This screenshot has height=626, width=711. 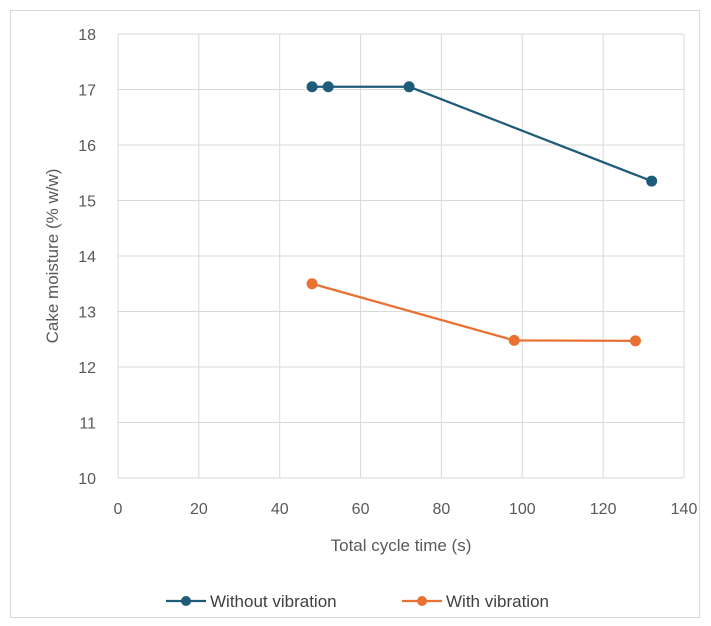 I want to click on y-tick-label: 10, so click(x=87, y=479).